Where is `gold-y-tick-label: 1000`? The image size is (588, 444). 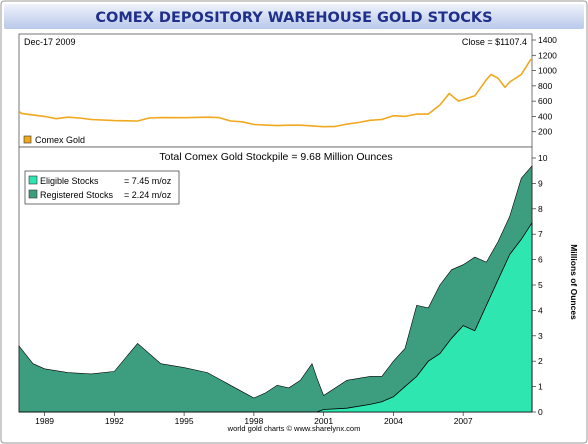 gold-y-tick-label: 1000 is located at coordinates (547, 71).